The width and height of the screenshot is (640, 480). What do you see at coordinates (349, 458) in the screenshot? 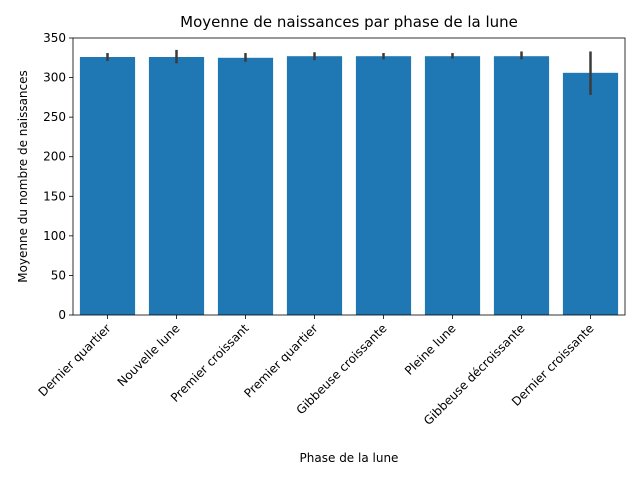
I see `x-axis-label: Phase de la lune` at bounding box center [349, 458].